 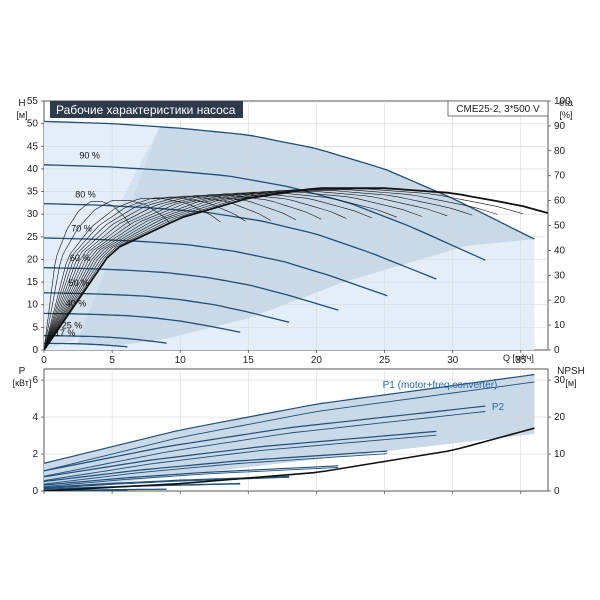 I want to click on y-right-tick-label: 100, so click(x=562, y=101).